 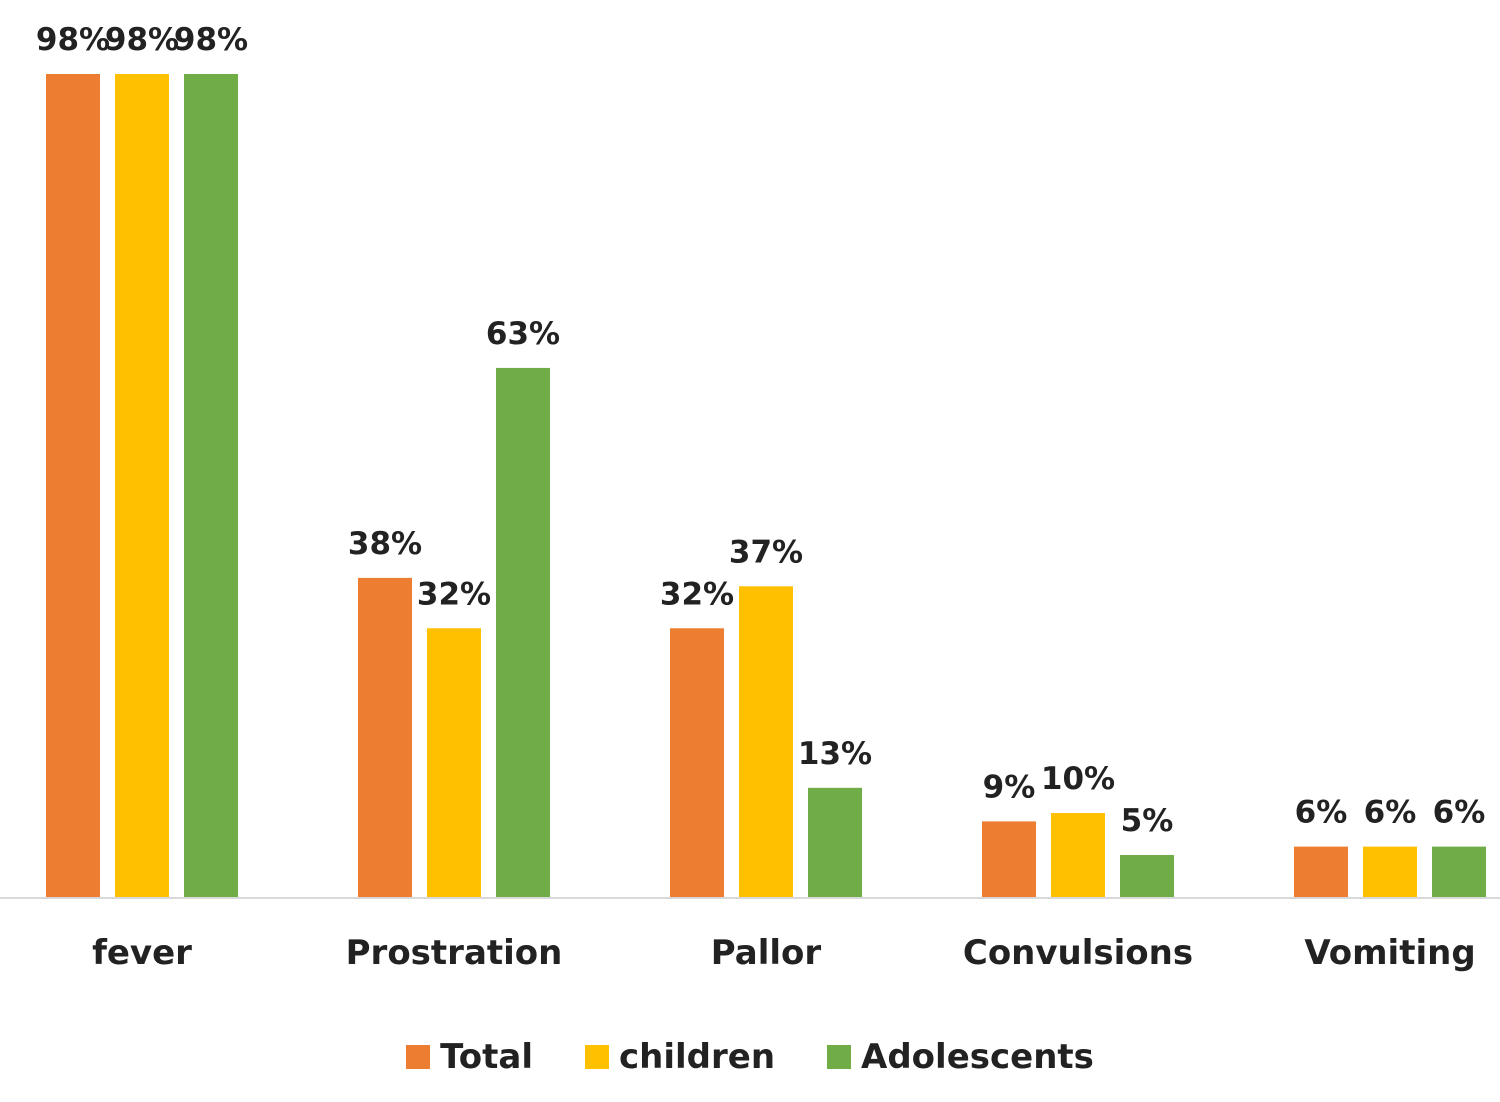 What do you see at coordinates (1459, 813) in the screenshot?
I see `value-label-vomiting-adolescents: 6%` at bounding box center [1459, 813].